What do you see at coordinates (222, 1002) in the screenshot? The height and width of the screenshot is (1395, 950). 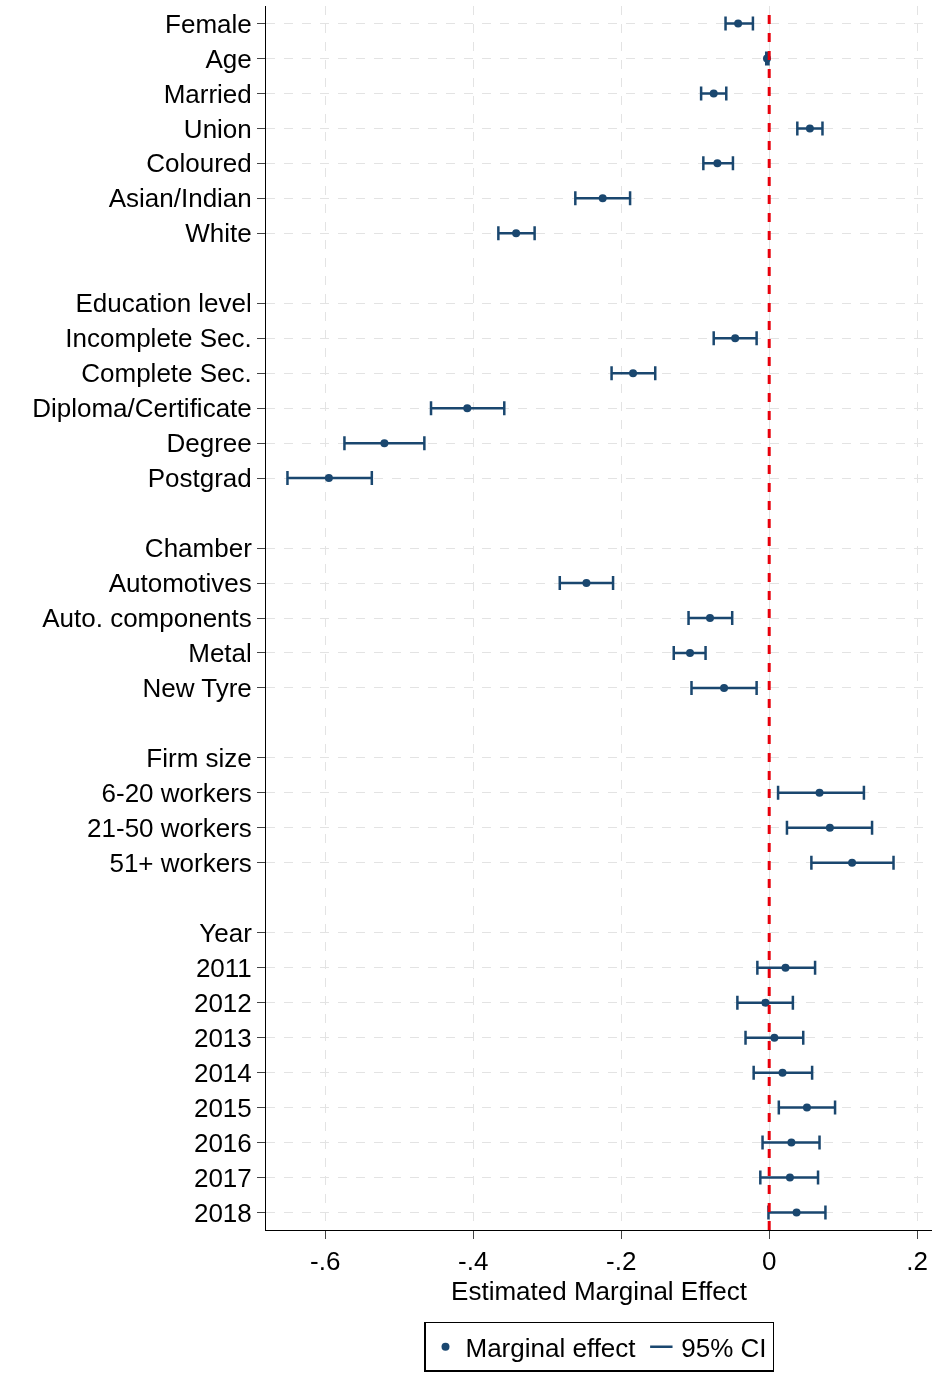 I see `y-tick-label: 2012` at bounding box center [222, 1002].